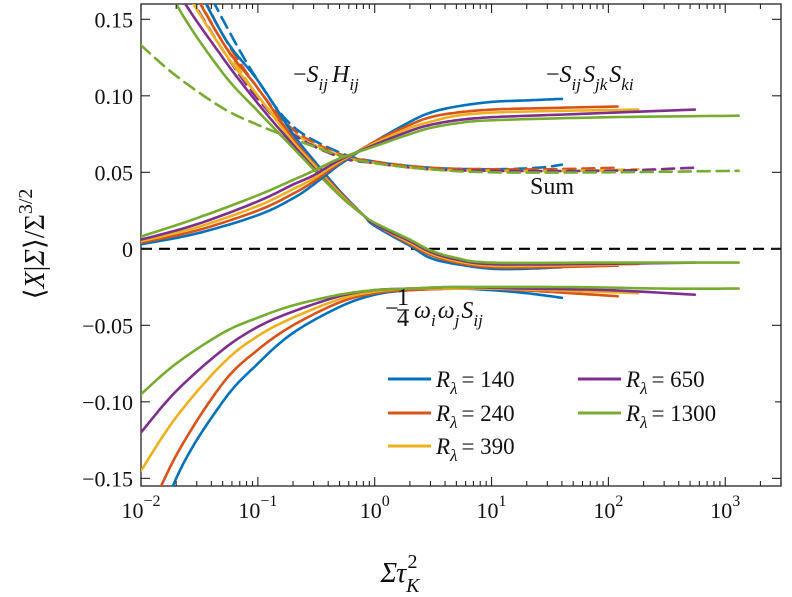 This screenshot has height=597, width=792. I want to click on legend-item-390: Rλ = 390, so click(451, 449).